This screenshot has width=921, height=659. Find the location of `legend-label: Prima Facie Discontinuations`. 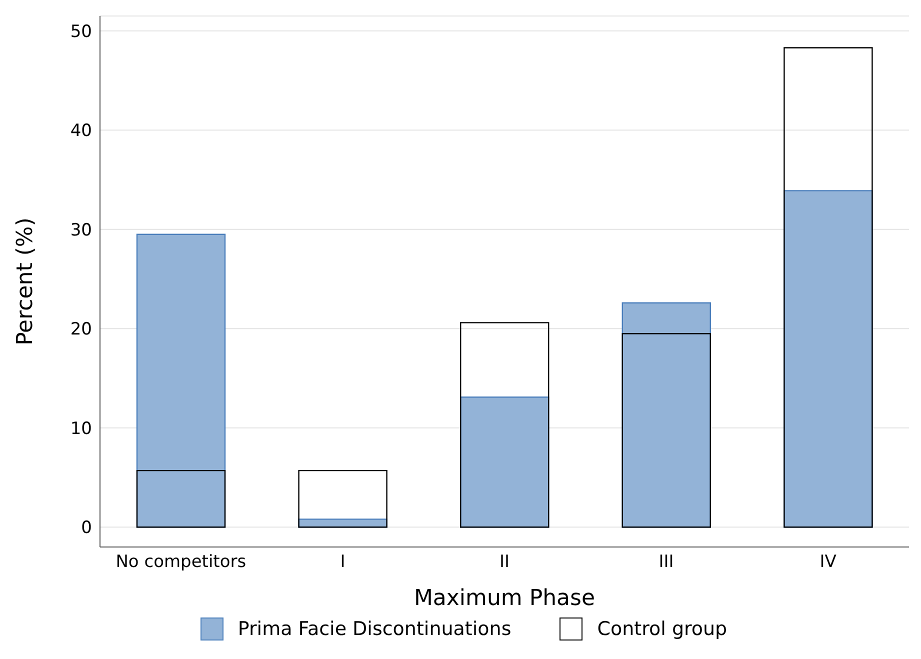

legend-label: Prima Facie Discontinuations is located at coordinates (375, 629).